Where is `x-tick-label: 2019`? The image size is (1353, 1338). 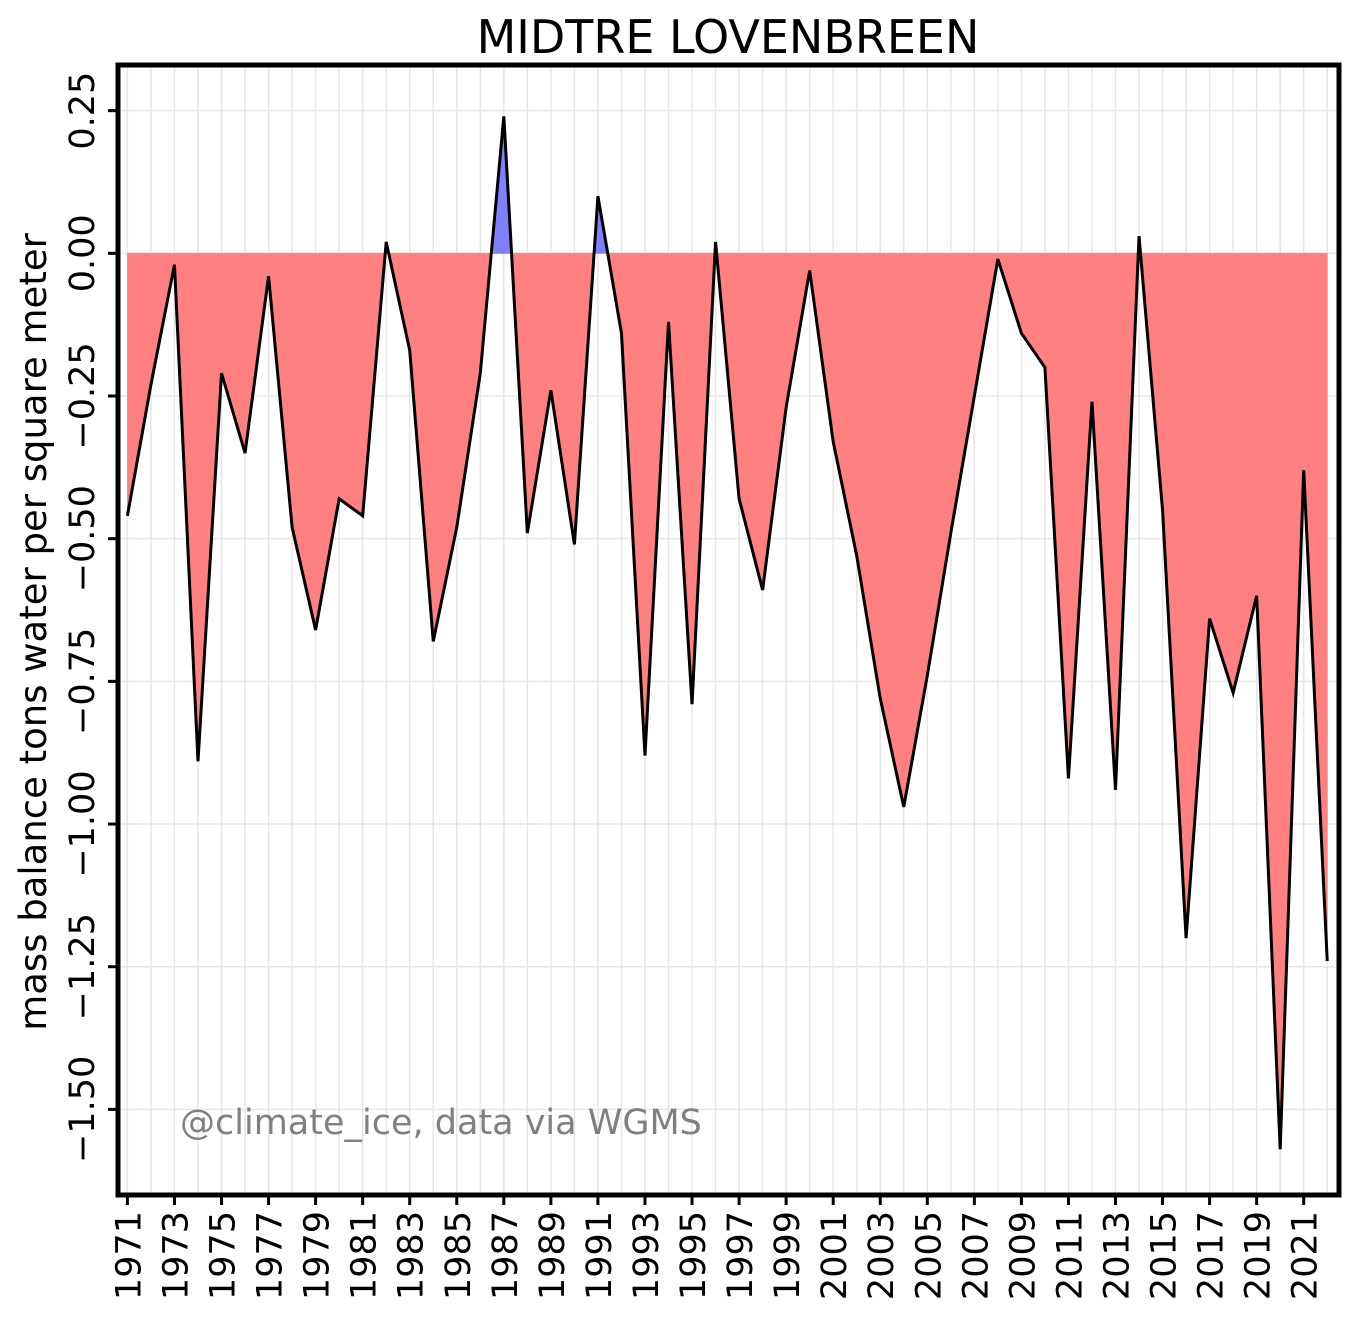 x-tick-label: 2019 is located at coordinates (1259, 1255).